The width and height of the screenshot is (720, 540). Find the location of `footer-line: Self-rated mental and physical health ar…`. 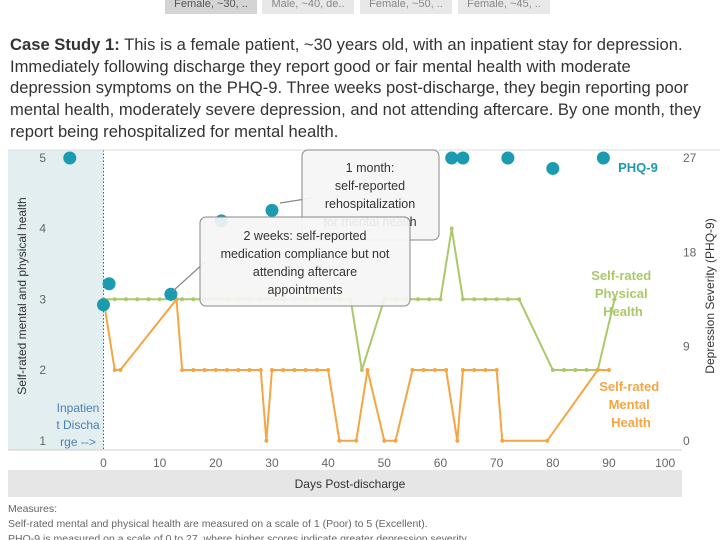

footer-line: Self-rated mental and physical health ar… is located at coordinates (218, 524).